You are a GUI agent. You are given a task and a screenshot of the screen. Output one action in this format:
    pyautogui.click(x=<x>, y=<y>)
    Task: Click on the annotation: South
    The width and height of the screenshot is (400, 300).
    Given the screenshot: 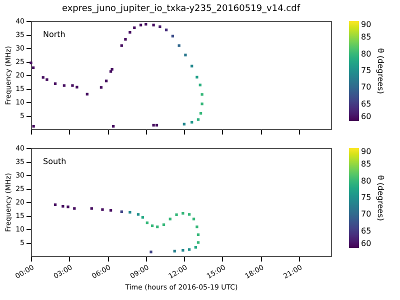 What is the action you would take?
    pyautogui.click(x=54, y=161)
    